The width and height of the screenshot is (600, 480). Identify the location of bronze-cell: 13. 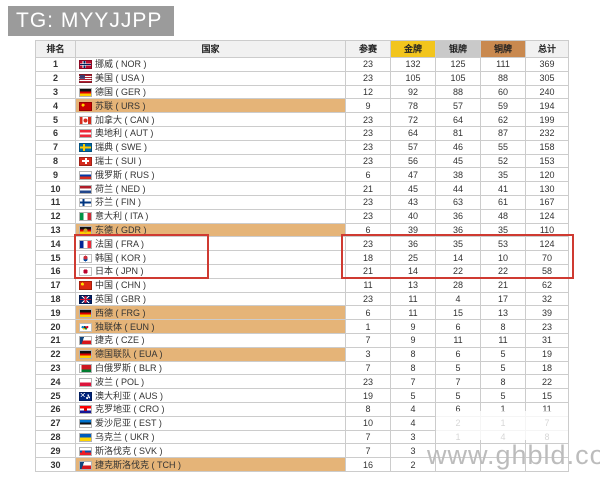
(503, 313).